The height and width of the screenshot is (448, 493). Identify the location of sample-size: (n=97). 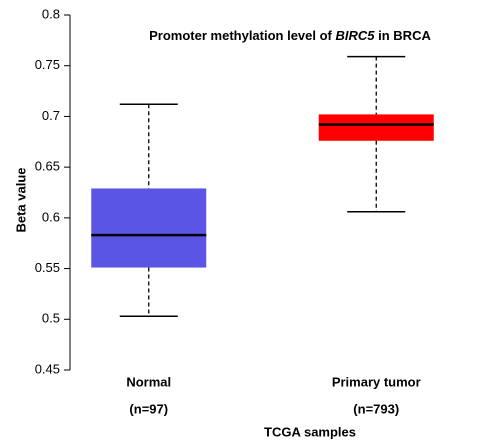
(148, 408).